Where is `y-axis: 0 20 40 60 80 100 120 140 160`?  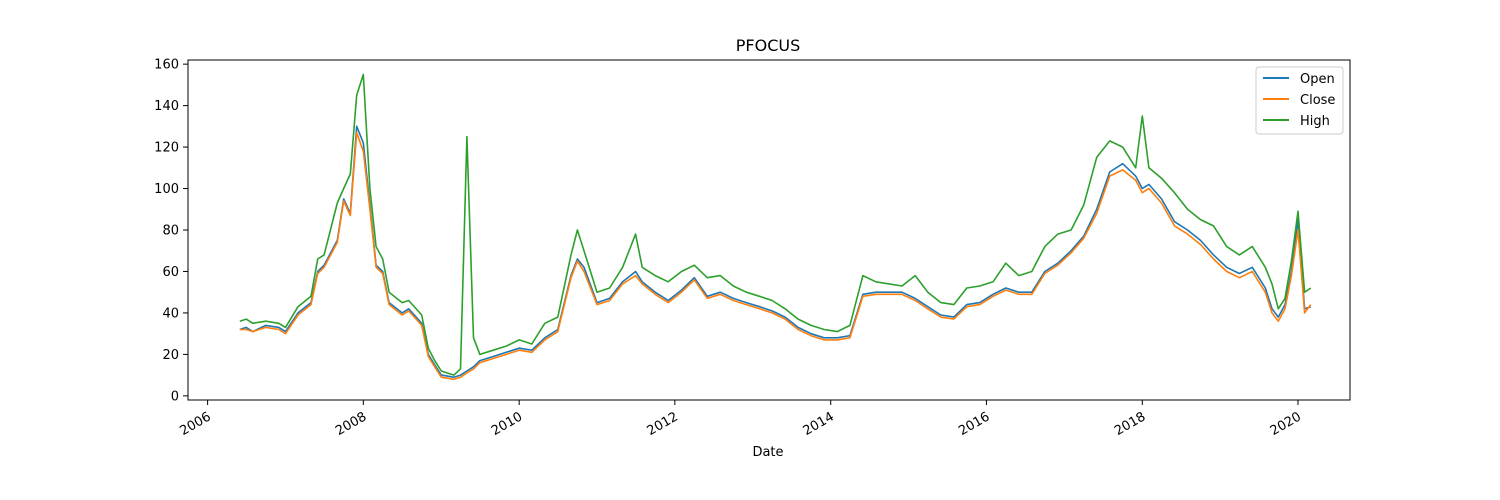
y-axis: 0 20 40 60 80 100 120 140 160 is located at coordinates (171, 231).